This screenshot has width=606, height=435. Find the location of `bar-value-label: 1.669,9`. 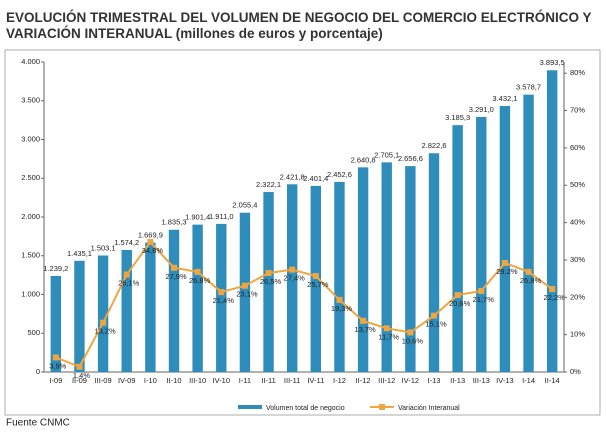

bar-value-label: 1.669,9 is located at coordinates (150, 235).